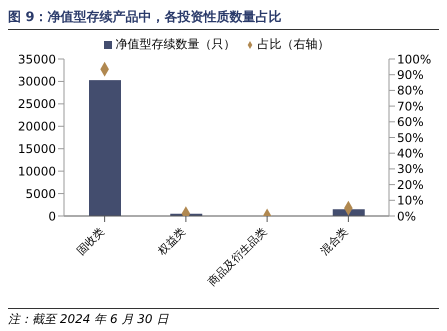 The height and width of the screenshot is (331, 447). What do you see at coordinates (37, 127) in the screenshot?
I see `y-tick-label: 20000` at bounding box center [37, 127].